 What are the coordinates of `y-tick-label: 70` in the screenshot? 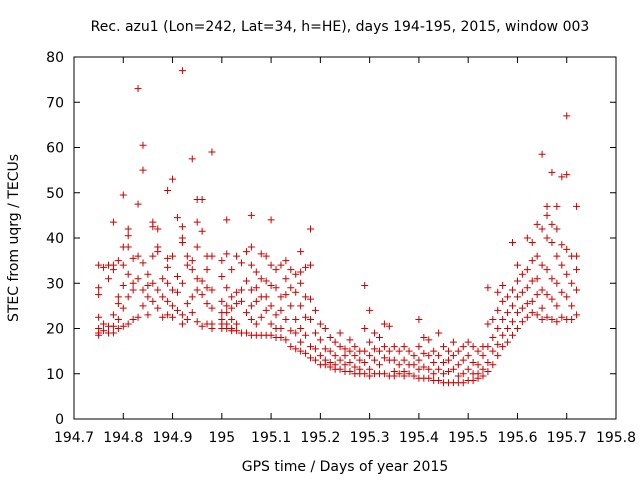 It's located at (55, 103).